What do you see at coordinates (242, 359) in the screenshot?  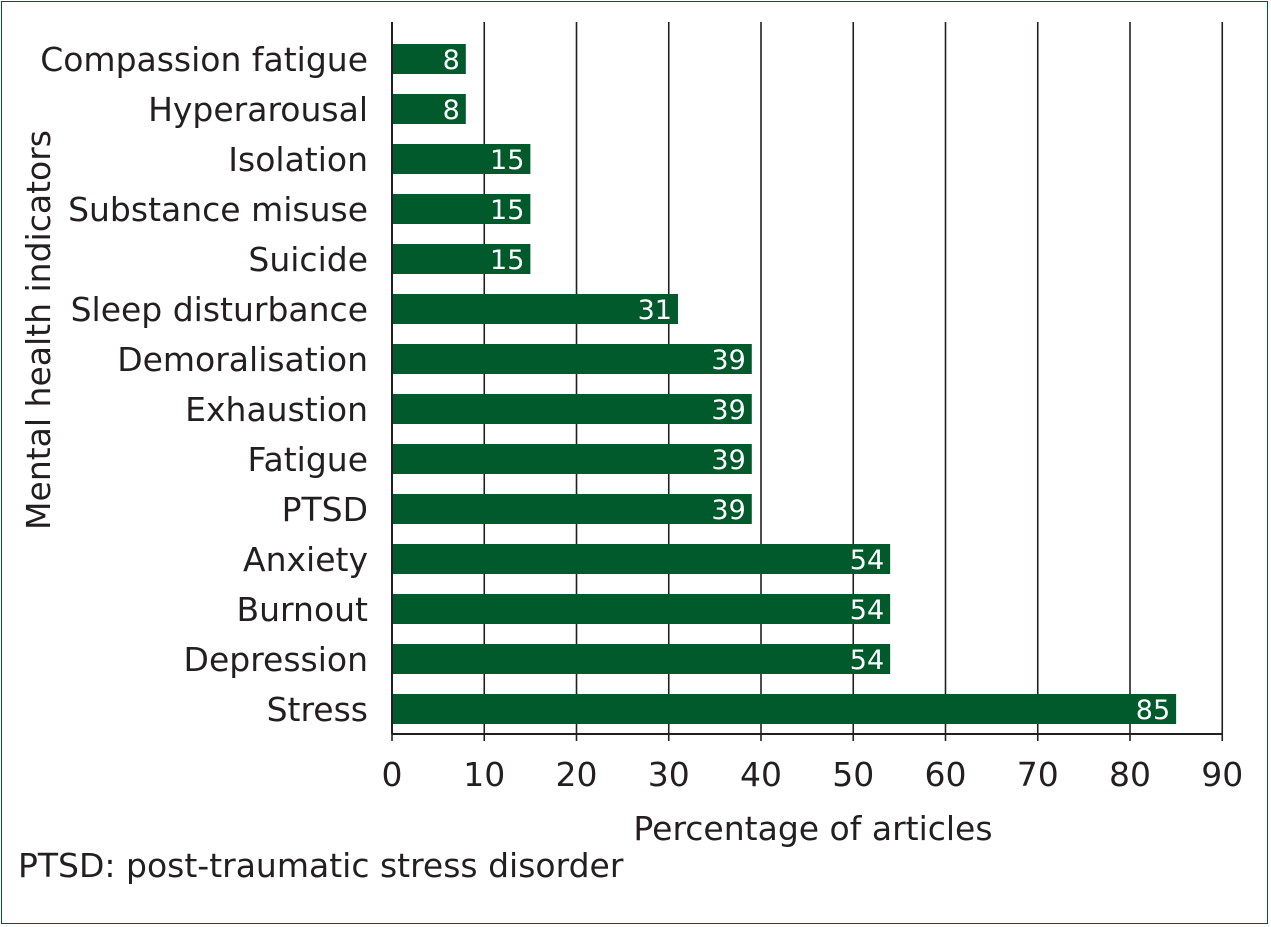 I see `category-label: Demoralisation` at bounding box center [242, 359].